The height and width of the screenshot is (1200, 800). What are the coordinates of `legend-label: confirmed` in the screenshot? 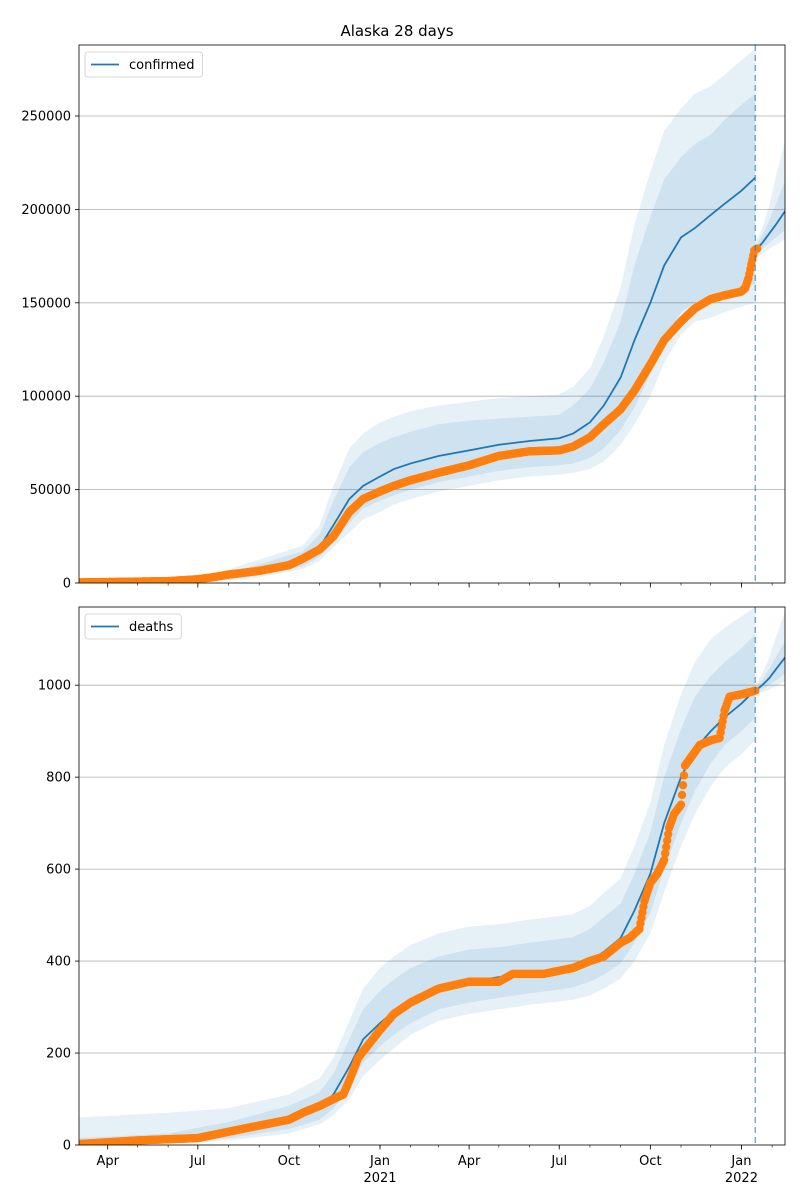 It's located at (162, 65).